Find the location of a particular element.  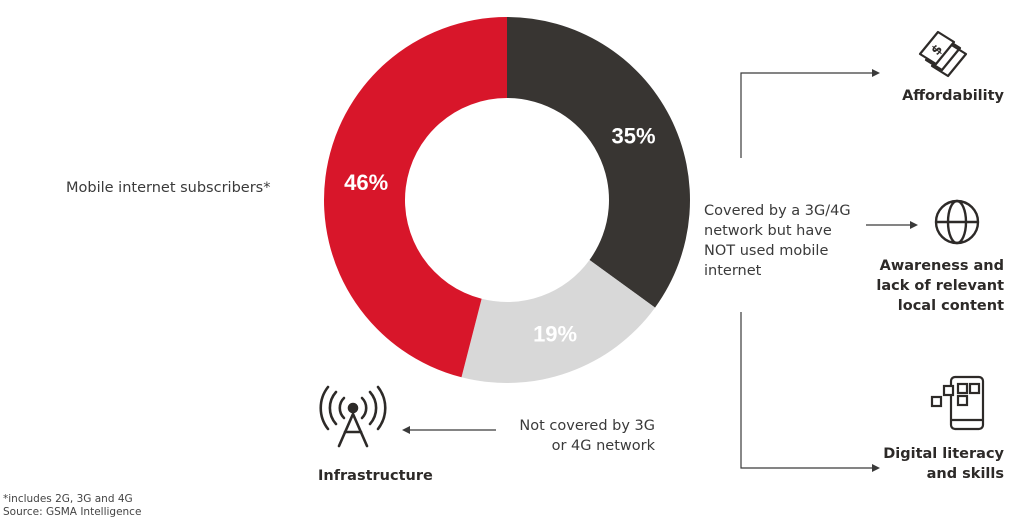

barrier-digital-literacy: Digital literacy and skills is located at coordinates (936, 464).